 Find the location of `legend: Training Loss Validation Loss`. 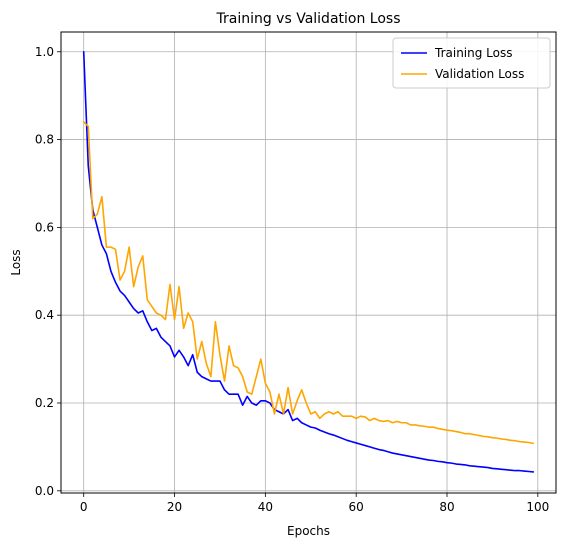

legend: Training Loss Validation Loss is located at coordinates (471, 63).